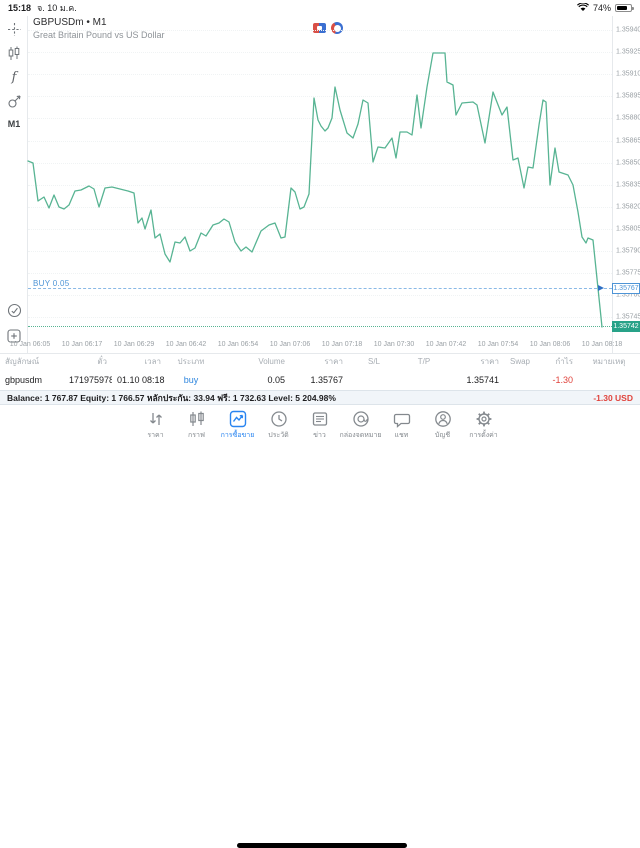 The image size is (640, 848). I want to click on tab-label: กล่องจดหมาย, so click(360, 435).